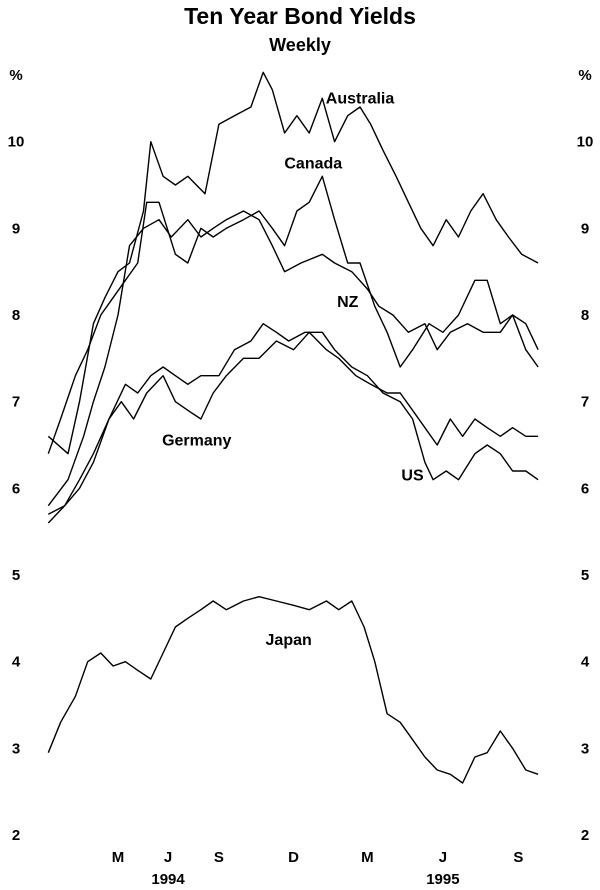 This screenshot has width=600, height=890. I want to click on y-tick-label-left: 4, so click(16, 662).